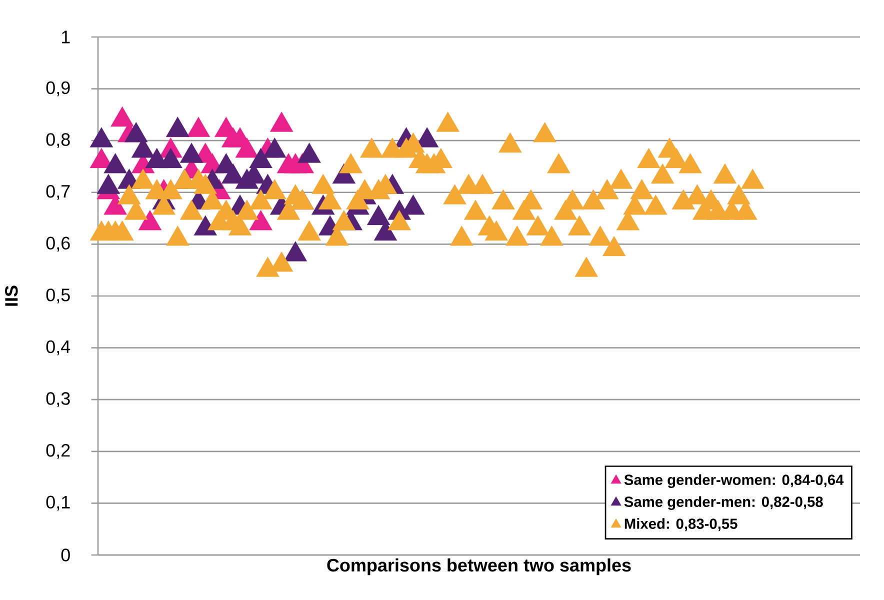  Describe the element at coordinates (65, 555) in the screenshot. I see `y-tick-label: 0` at that location.